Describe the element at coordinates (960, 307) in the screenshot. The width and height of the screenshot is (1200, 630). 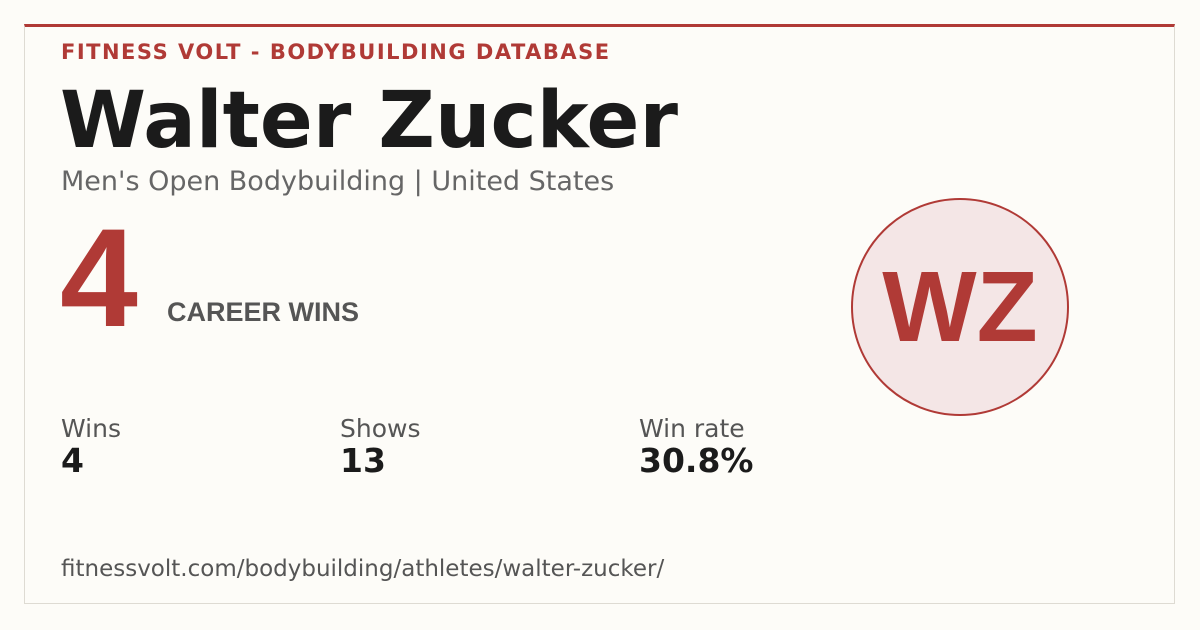
I see `avatar: WZ` at that location.